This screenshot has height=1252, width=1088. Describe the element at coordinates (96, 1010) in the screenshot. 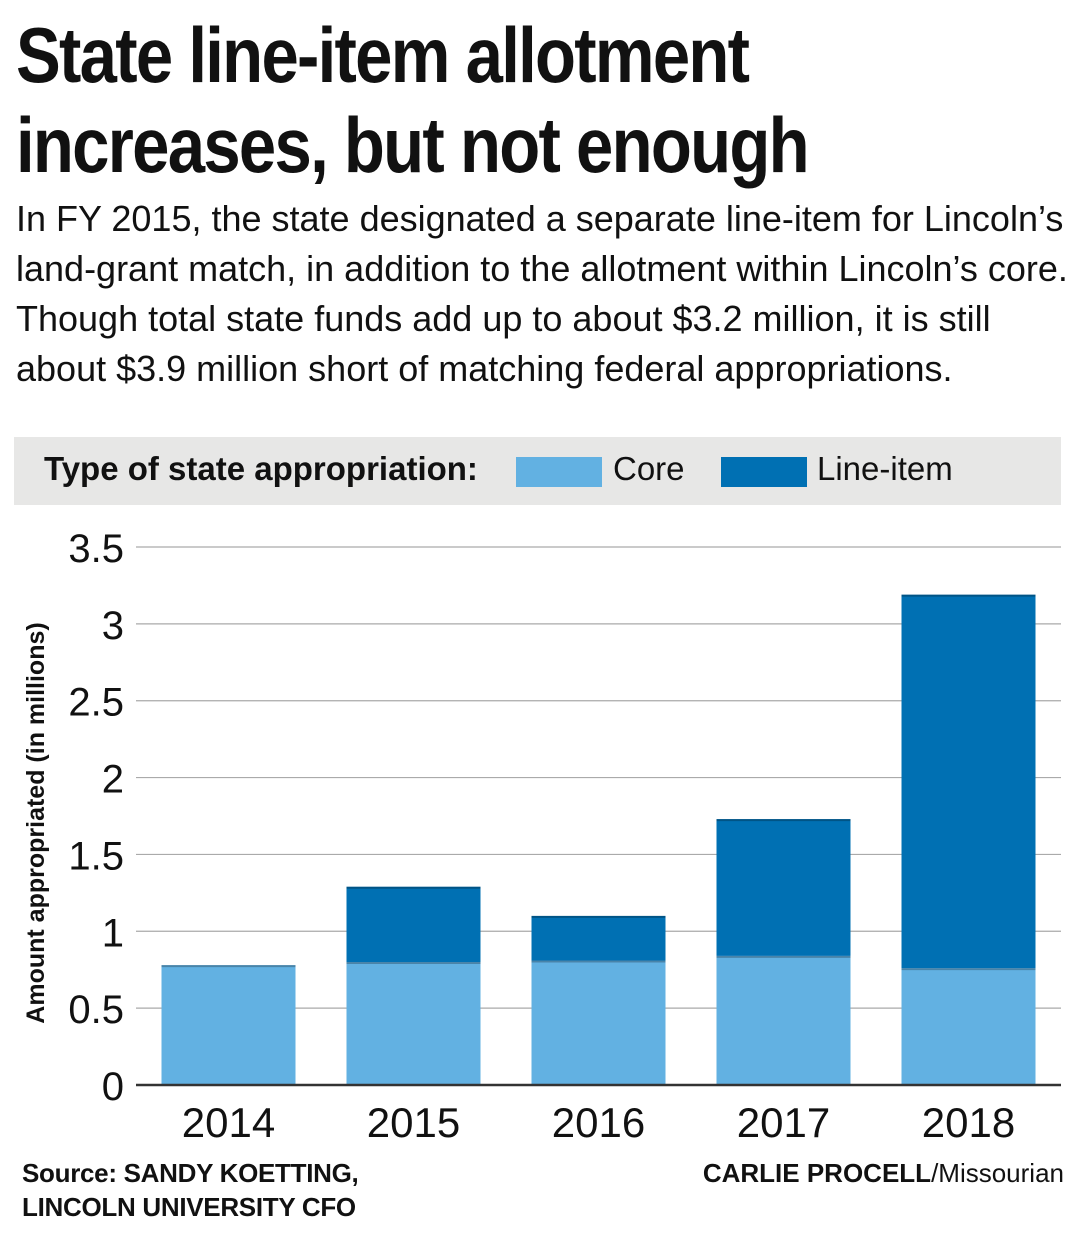

I see `y-tick-label: 0.5` at that location.